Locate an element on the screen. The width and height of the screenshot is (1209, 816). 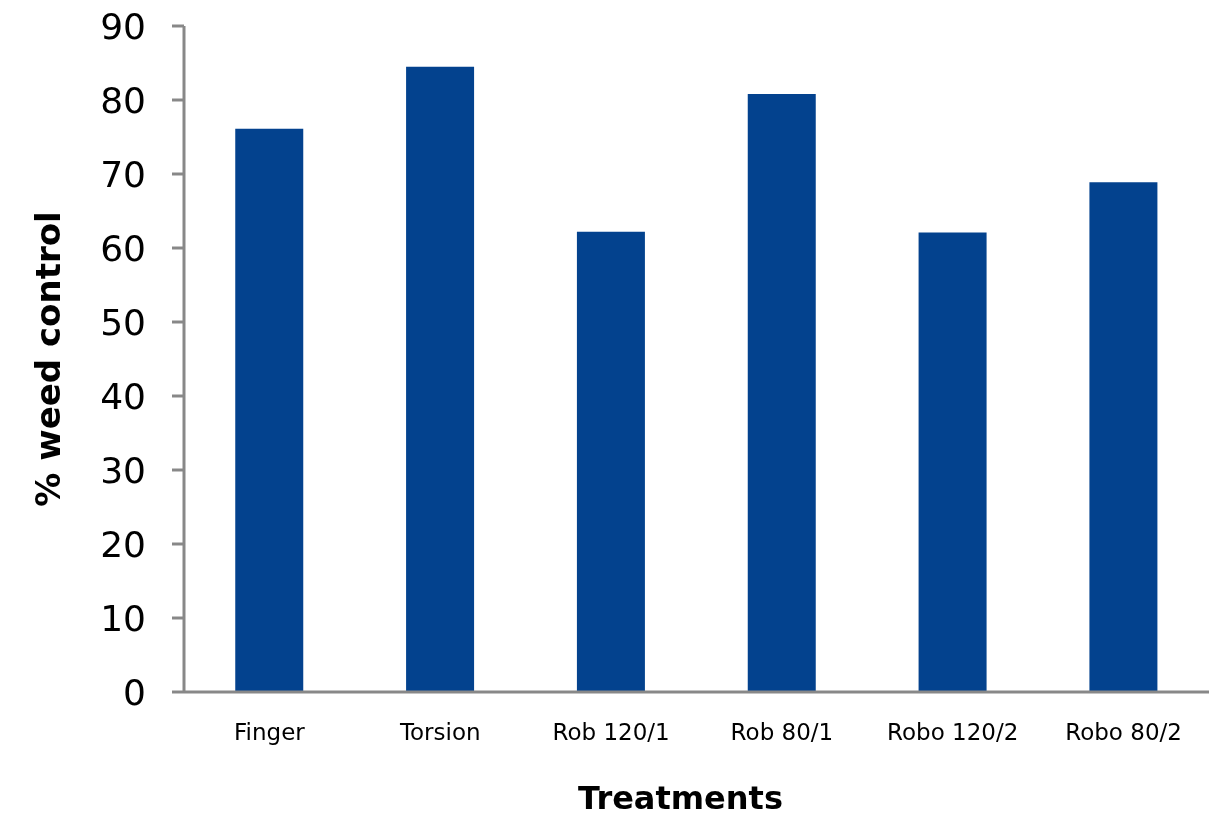
y-tick-label: 20 is located at coordinates (123, 544).